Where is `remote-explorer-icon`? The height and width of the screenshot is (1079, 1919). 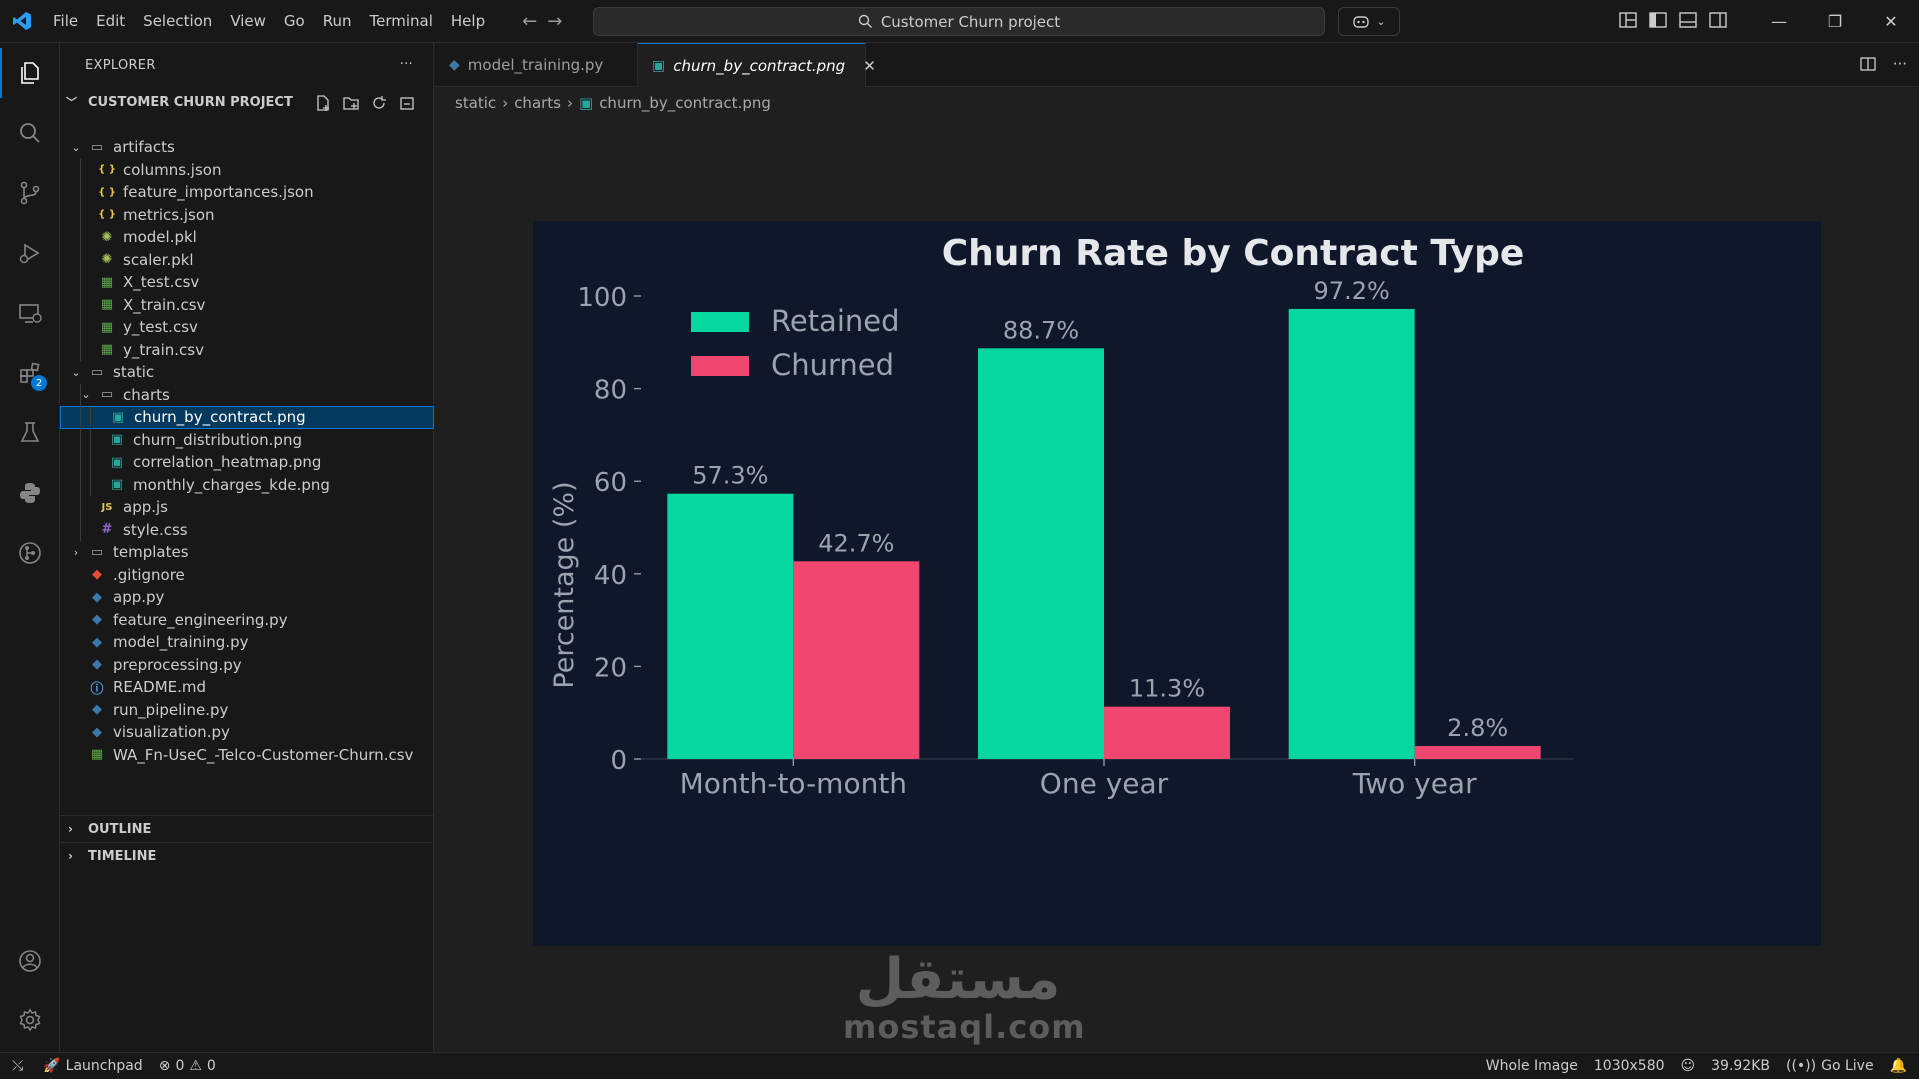 remote-explorer-icon is located at coordinates (30, 313).